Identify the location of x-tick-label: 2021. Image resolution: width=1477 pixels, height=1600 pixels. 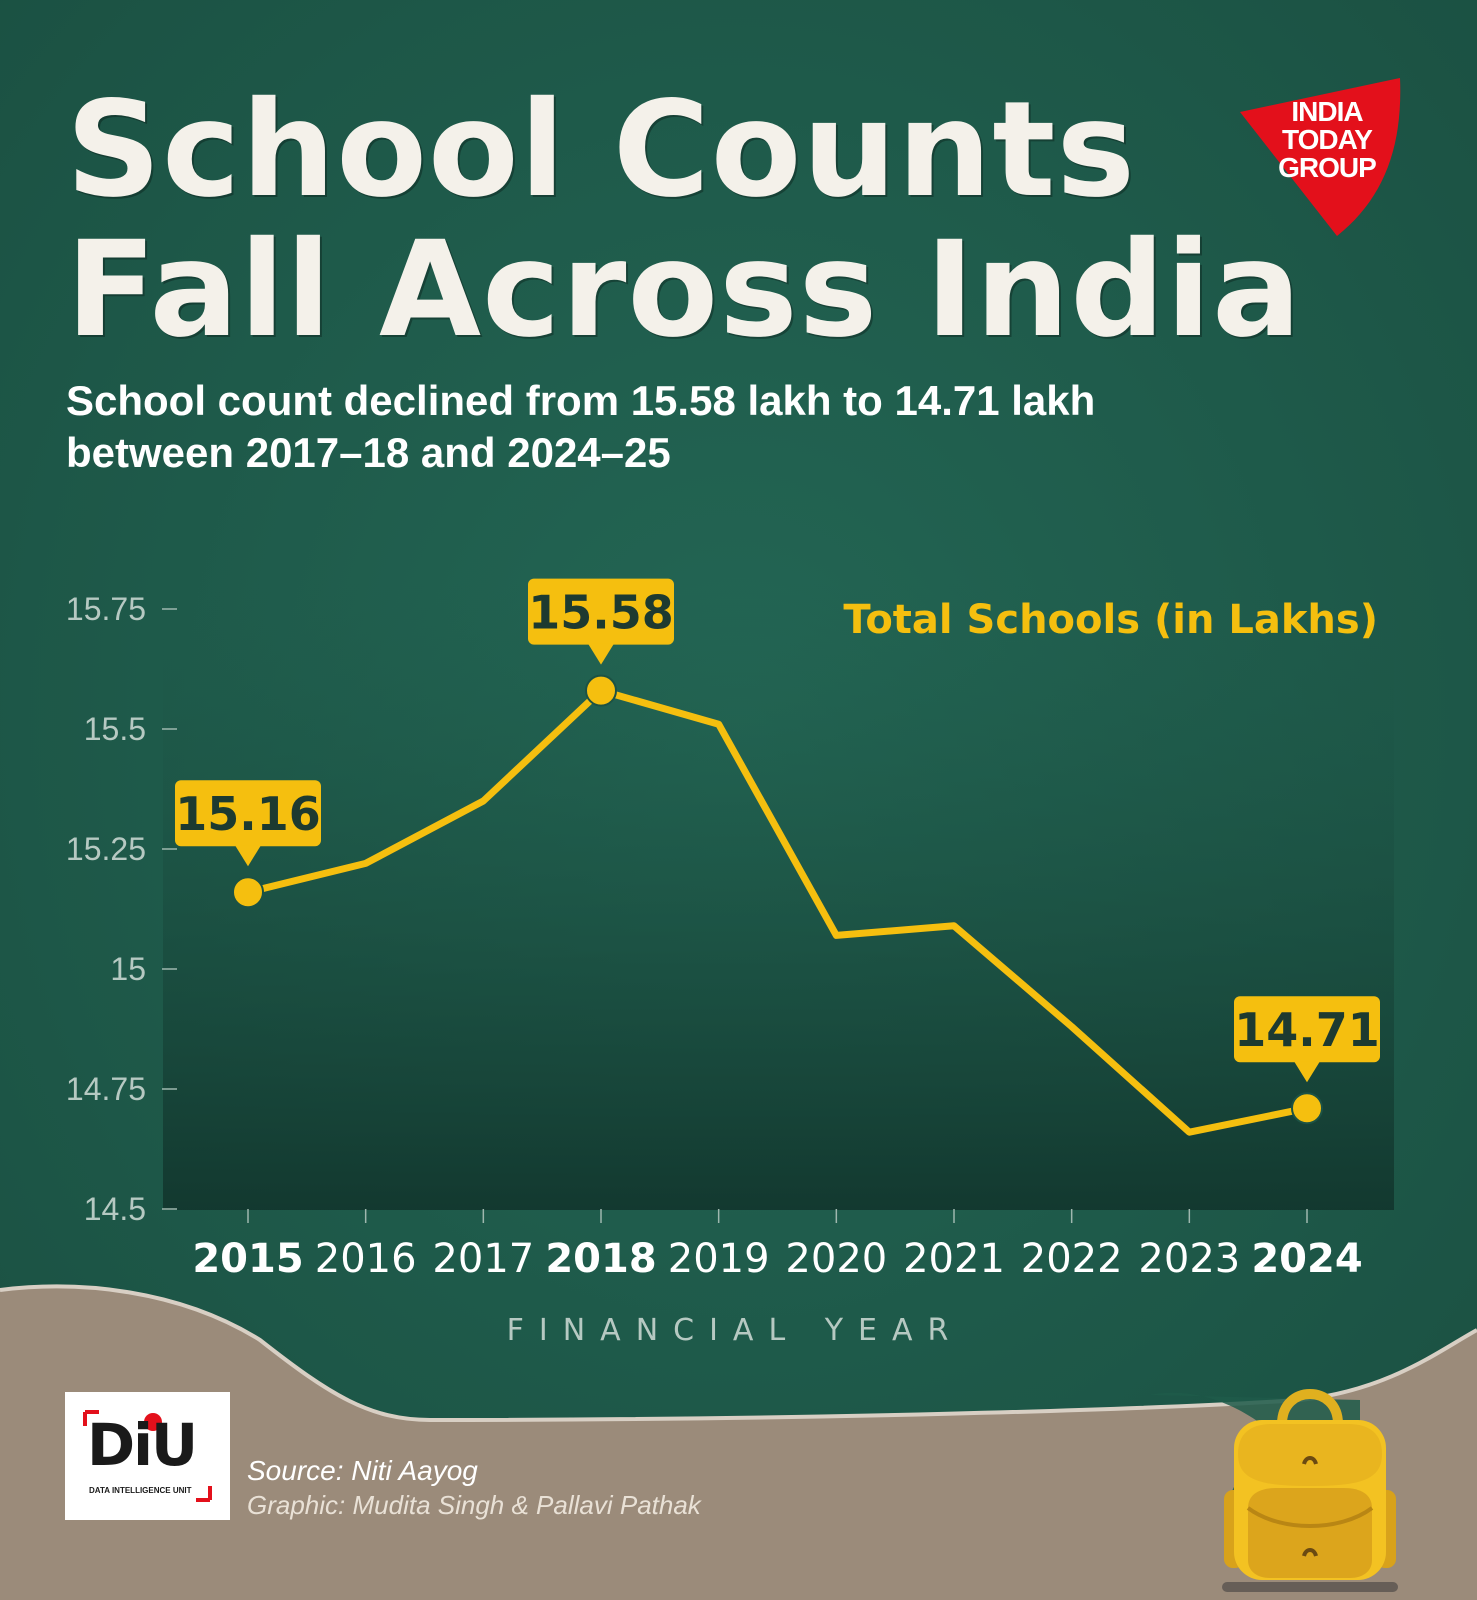
(954, 1259).